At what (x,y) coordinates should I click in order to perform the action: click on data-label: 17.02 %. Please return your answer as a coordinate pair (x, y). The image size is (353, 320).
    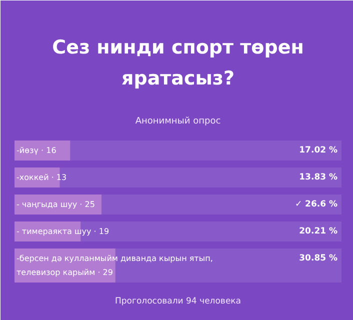
    Looking at the image, I should click on (318, 151).